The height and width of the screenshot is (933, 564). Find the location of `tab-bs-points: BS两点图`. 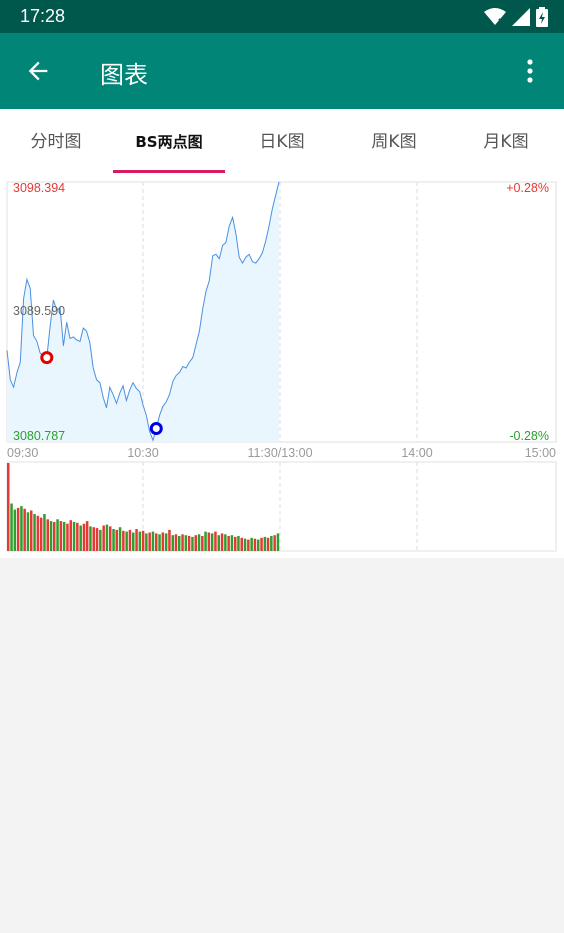

tab-bs-points: BS两点图 is located at coordinates (169, 142).